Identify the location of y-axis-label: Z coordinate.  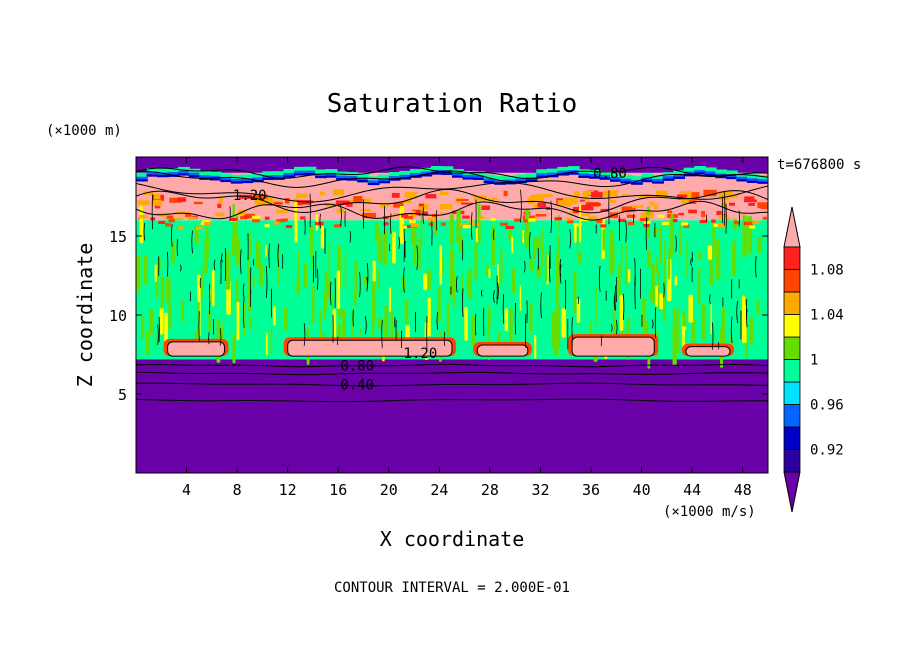
(85, 315).